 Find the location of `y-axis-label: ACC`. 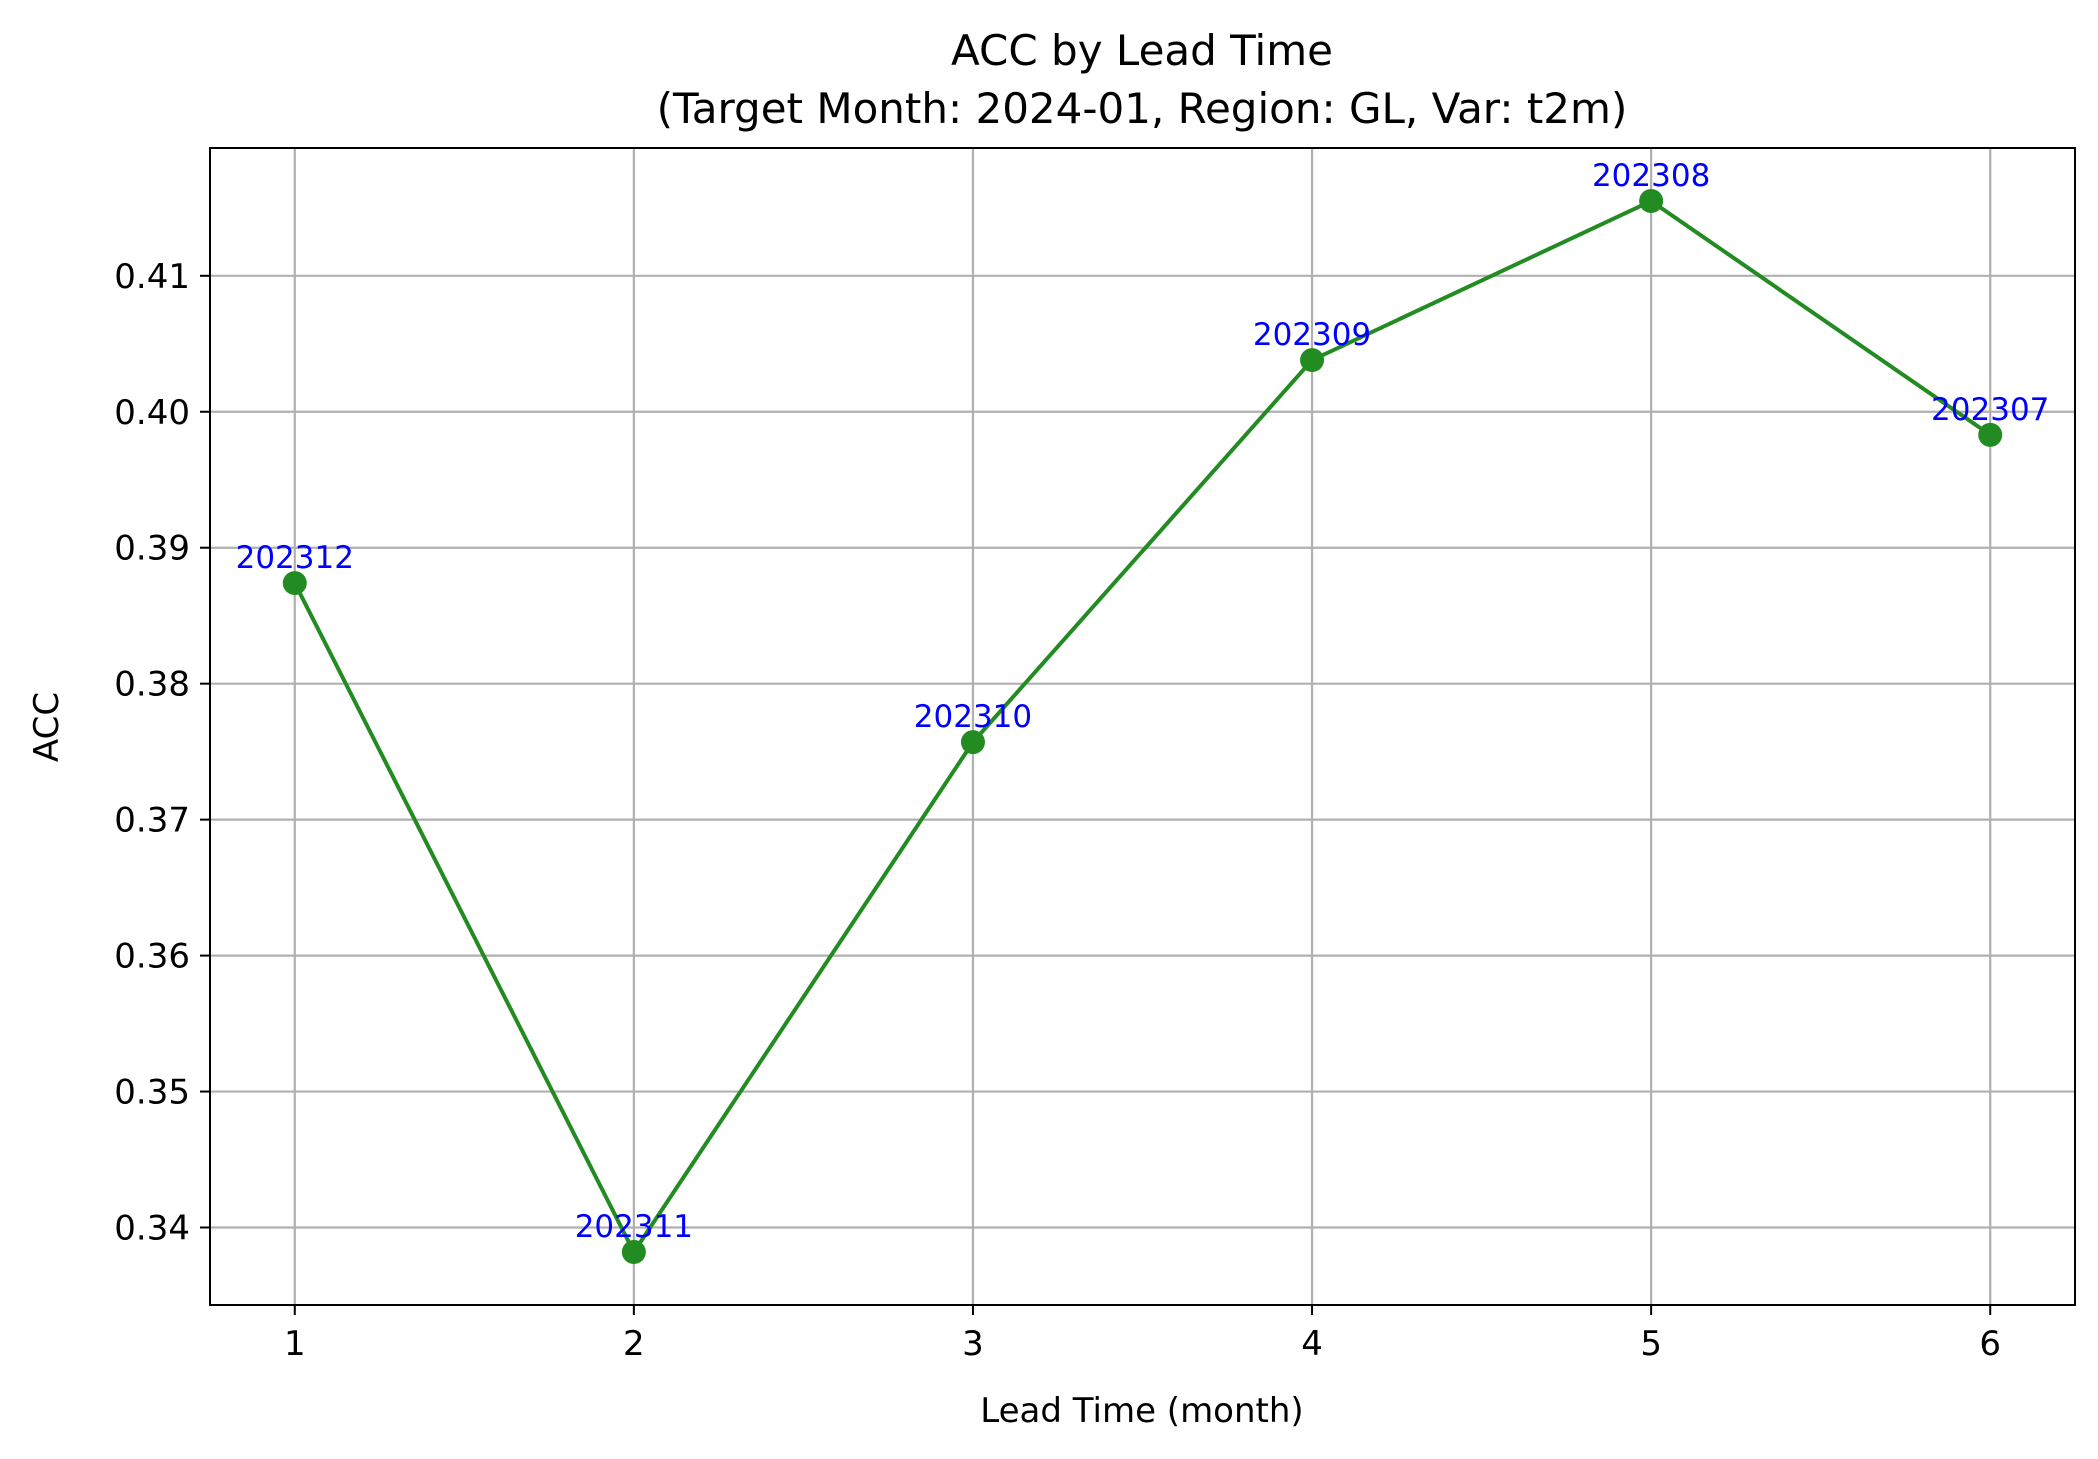

y-axis-label: ACC is located at coordinates (47, 727).